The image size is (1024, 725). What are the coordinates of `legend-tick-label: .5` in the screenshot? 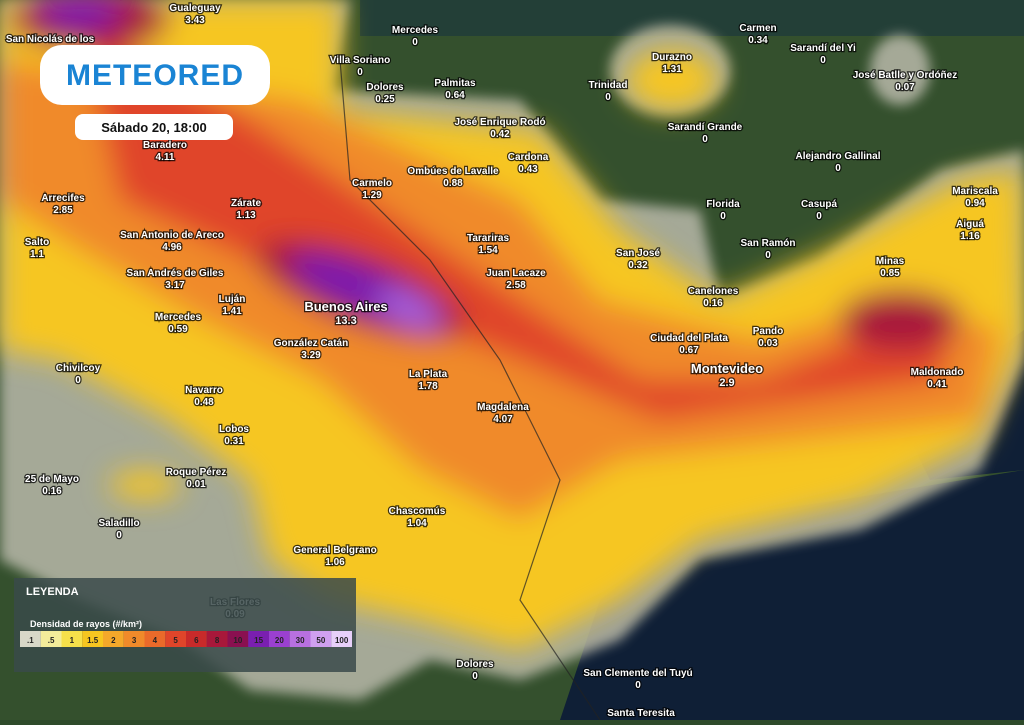 It's located at (51, 640).